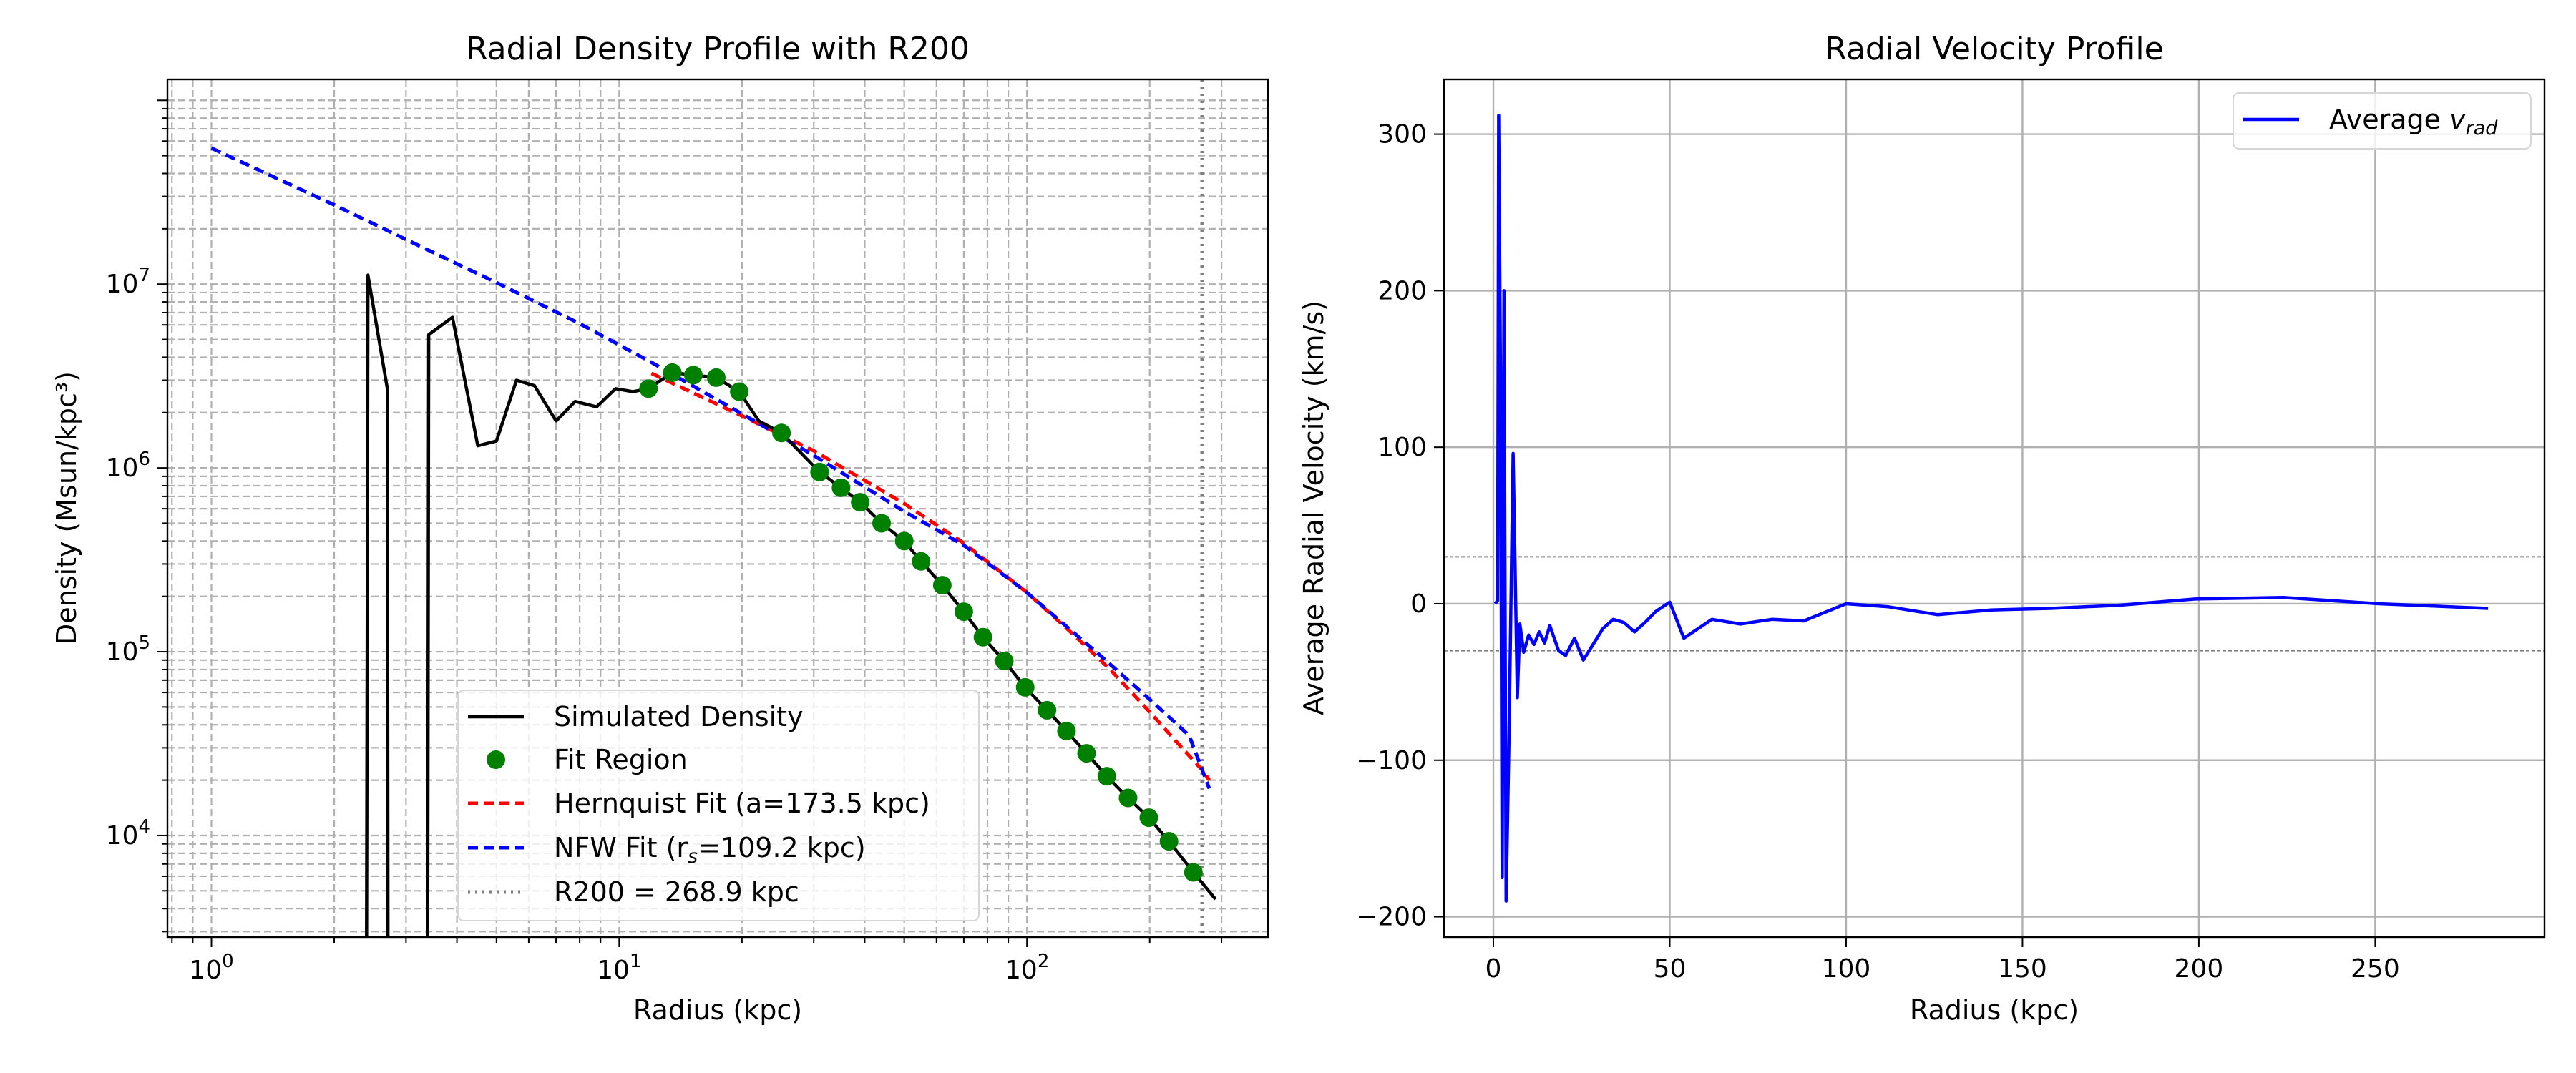  Describe the element at coordinates (1402, 135) in the screenshot. I see `velocity-y-tick-label: 300` at that location.